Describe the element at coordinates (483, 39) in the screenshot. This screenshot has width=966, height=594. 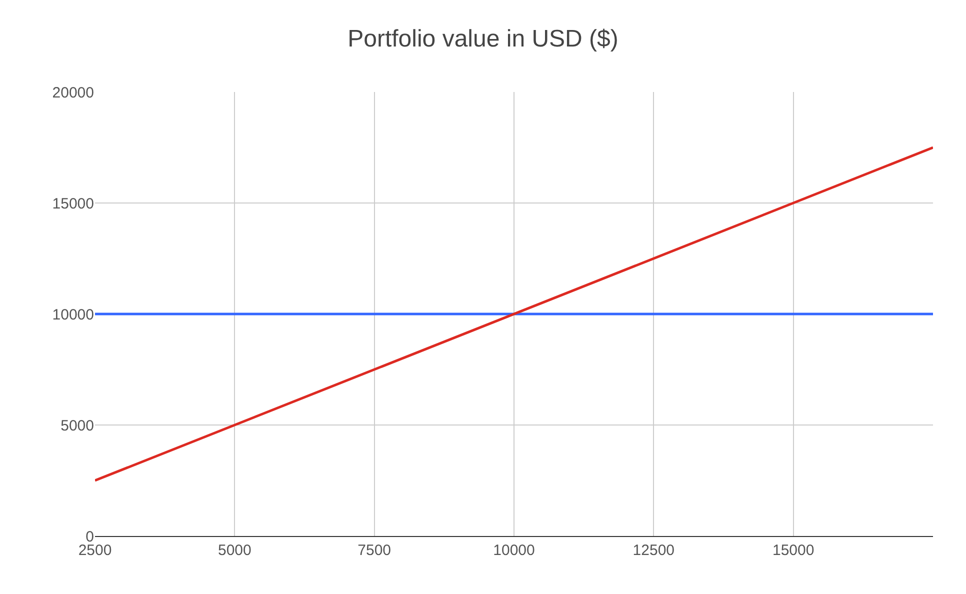
I see `chart-title: Portfolio value in USD ($)` at that location.